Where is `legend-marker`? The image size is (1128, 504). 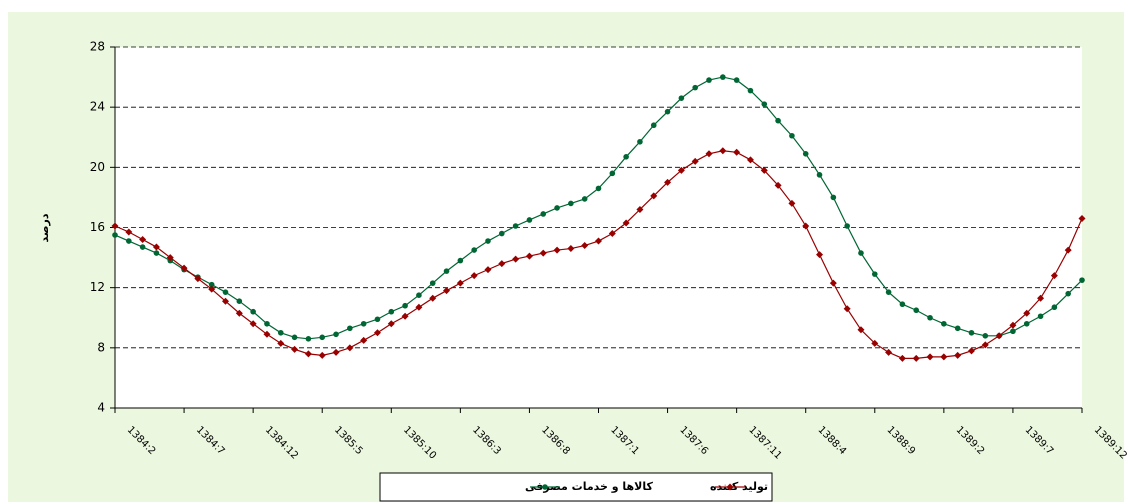 legend-marker is located at coordinates (730, 487).